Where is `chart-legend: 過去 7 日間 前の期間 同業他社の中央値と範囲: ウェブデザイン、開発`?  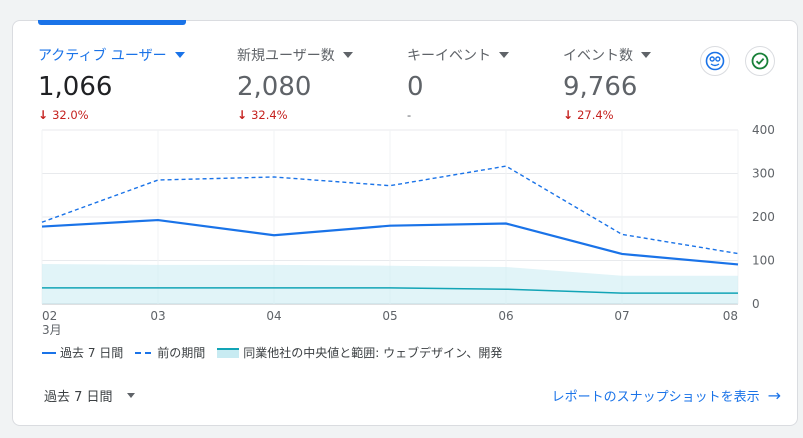
chart-legend: 過去 7 日間 前の期間 同業他社の中央値と範囲: ウェブデザイン、開発 is located at coordinates (278, 352).